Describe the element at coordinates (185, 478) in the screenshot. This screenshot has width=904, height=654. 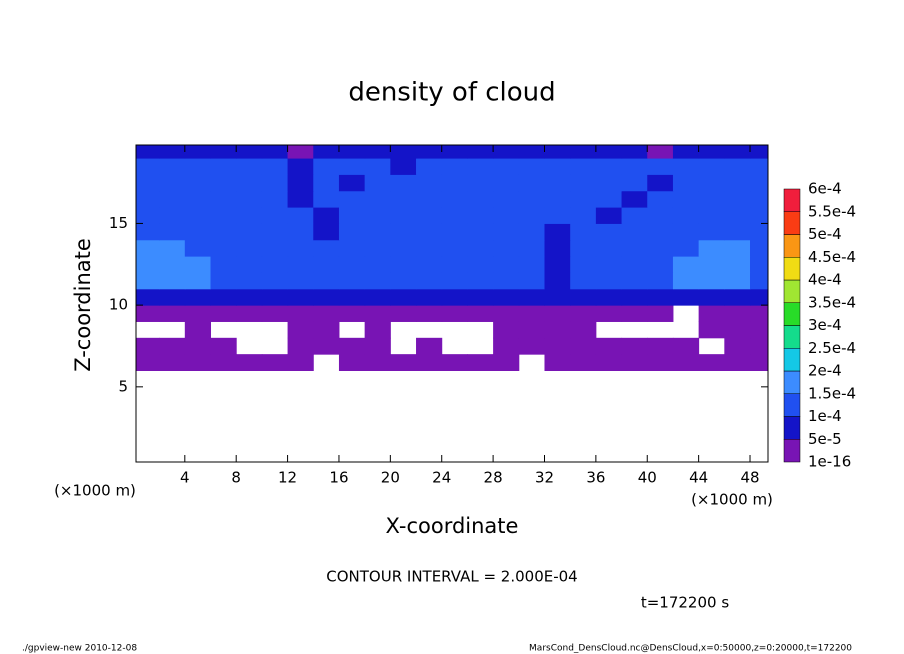
I see `x-tick-label: 4` at that location.